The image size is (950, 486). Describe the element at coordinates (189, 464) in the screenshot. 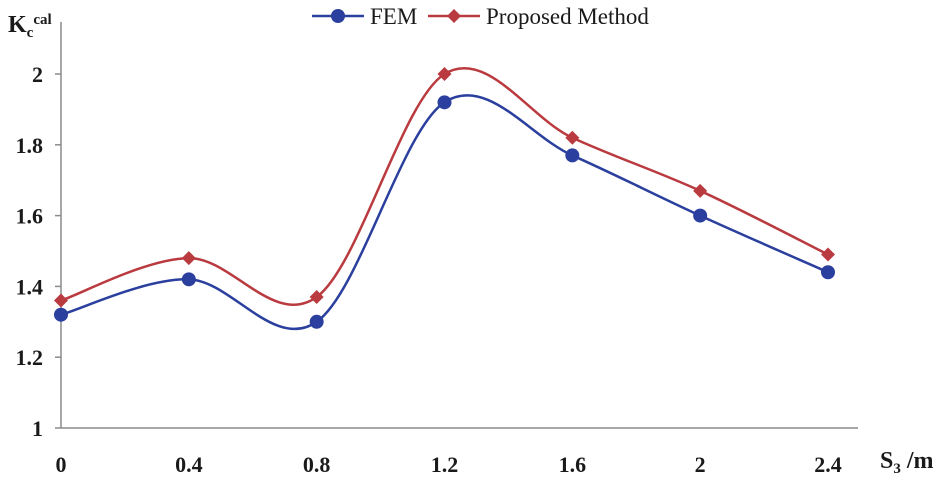

I see `x-tick-label: 0.4` at that location.